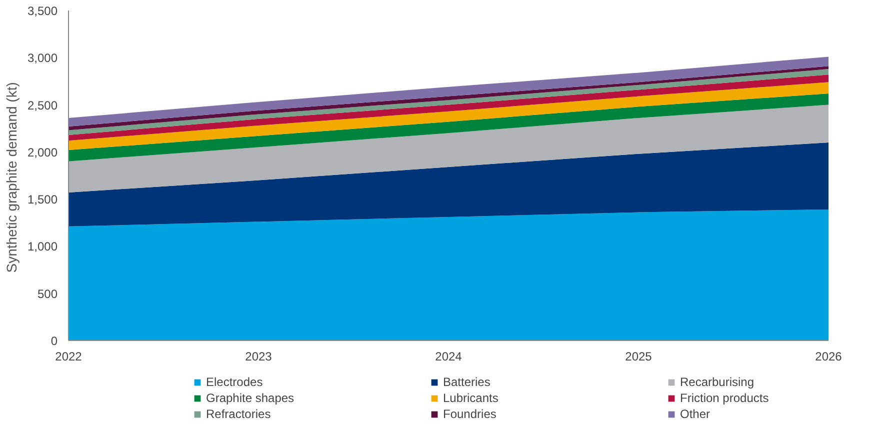 The height and width of the screenshot is (447, 871). I want to click on legend-label: Electrodes, so click(235, 382).